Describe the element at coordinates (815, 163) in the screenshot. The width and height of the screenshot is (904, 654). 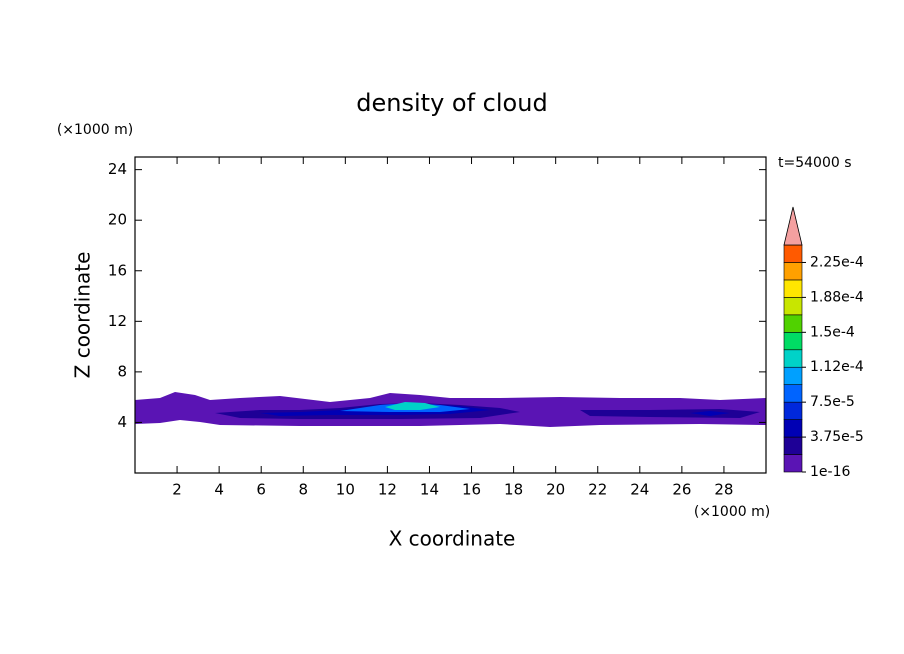
I see `time-label: t=54000 s` at that location.